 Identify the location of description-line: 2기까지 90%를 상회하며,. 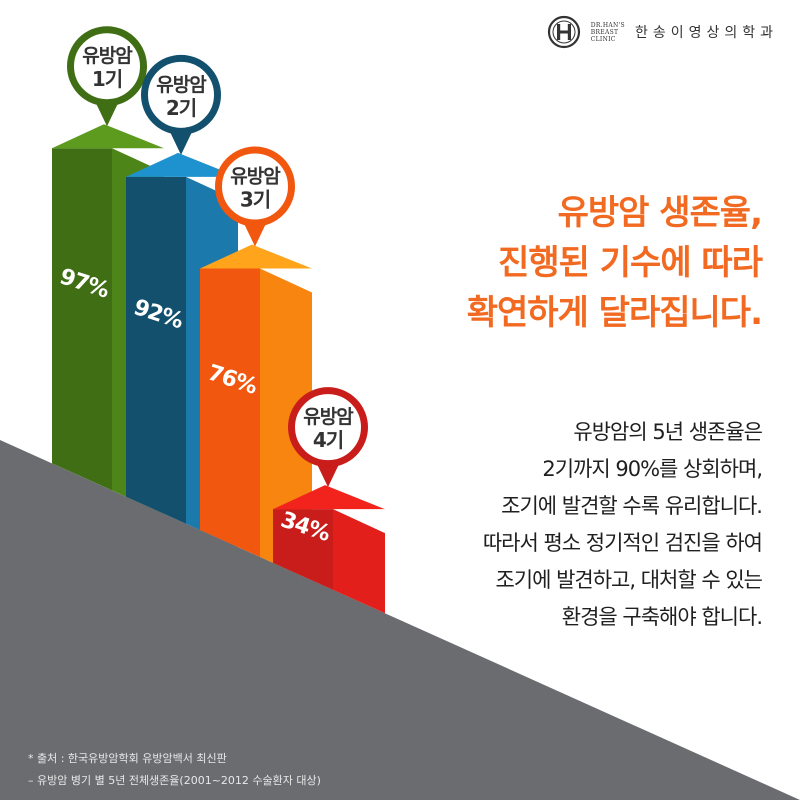
(652, 469).